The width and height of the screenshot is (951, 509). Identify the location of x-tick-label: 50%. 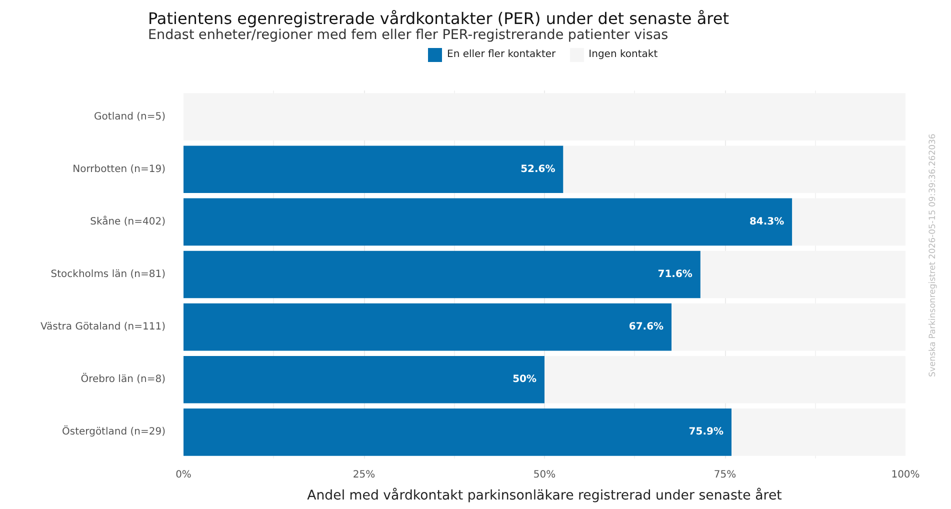
(544, 475).